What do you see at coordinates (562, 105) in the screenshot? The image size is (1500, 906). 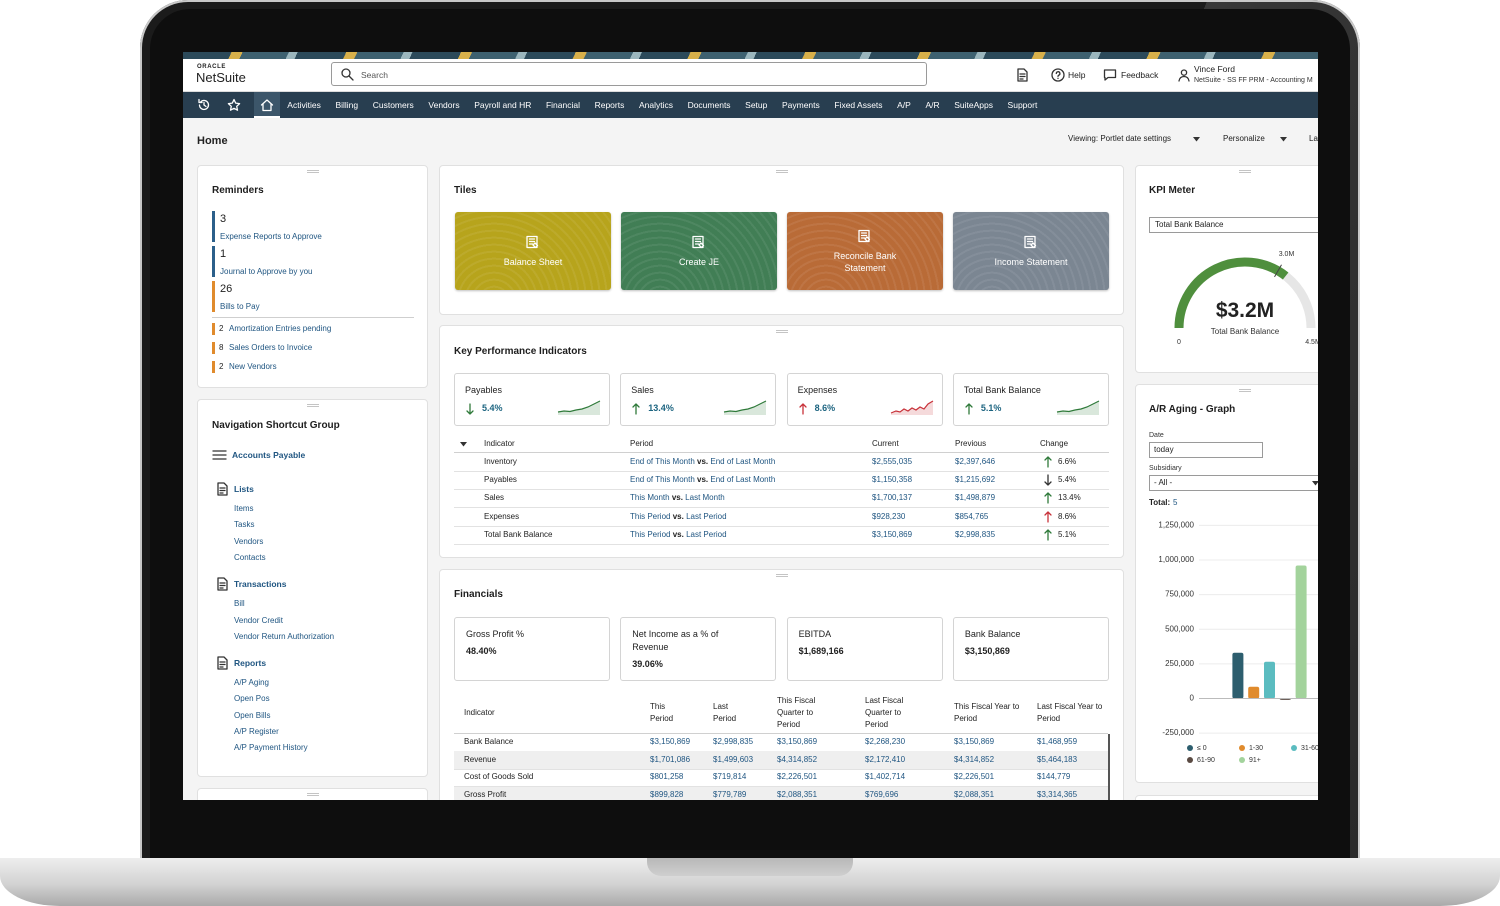 I see `nav-item: Financial` at bounding box center [562, 105].